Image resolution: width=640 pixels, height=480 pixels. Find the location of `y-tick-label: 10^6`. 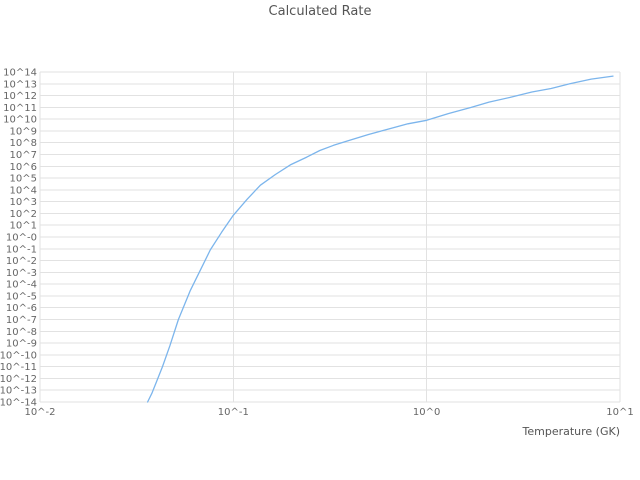

y-tick-label: 10^6 is located at coordinates (23, 167).